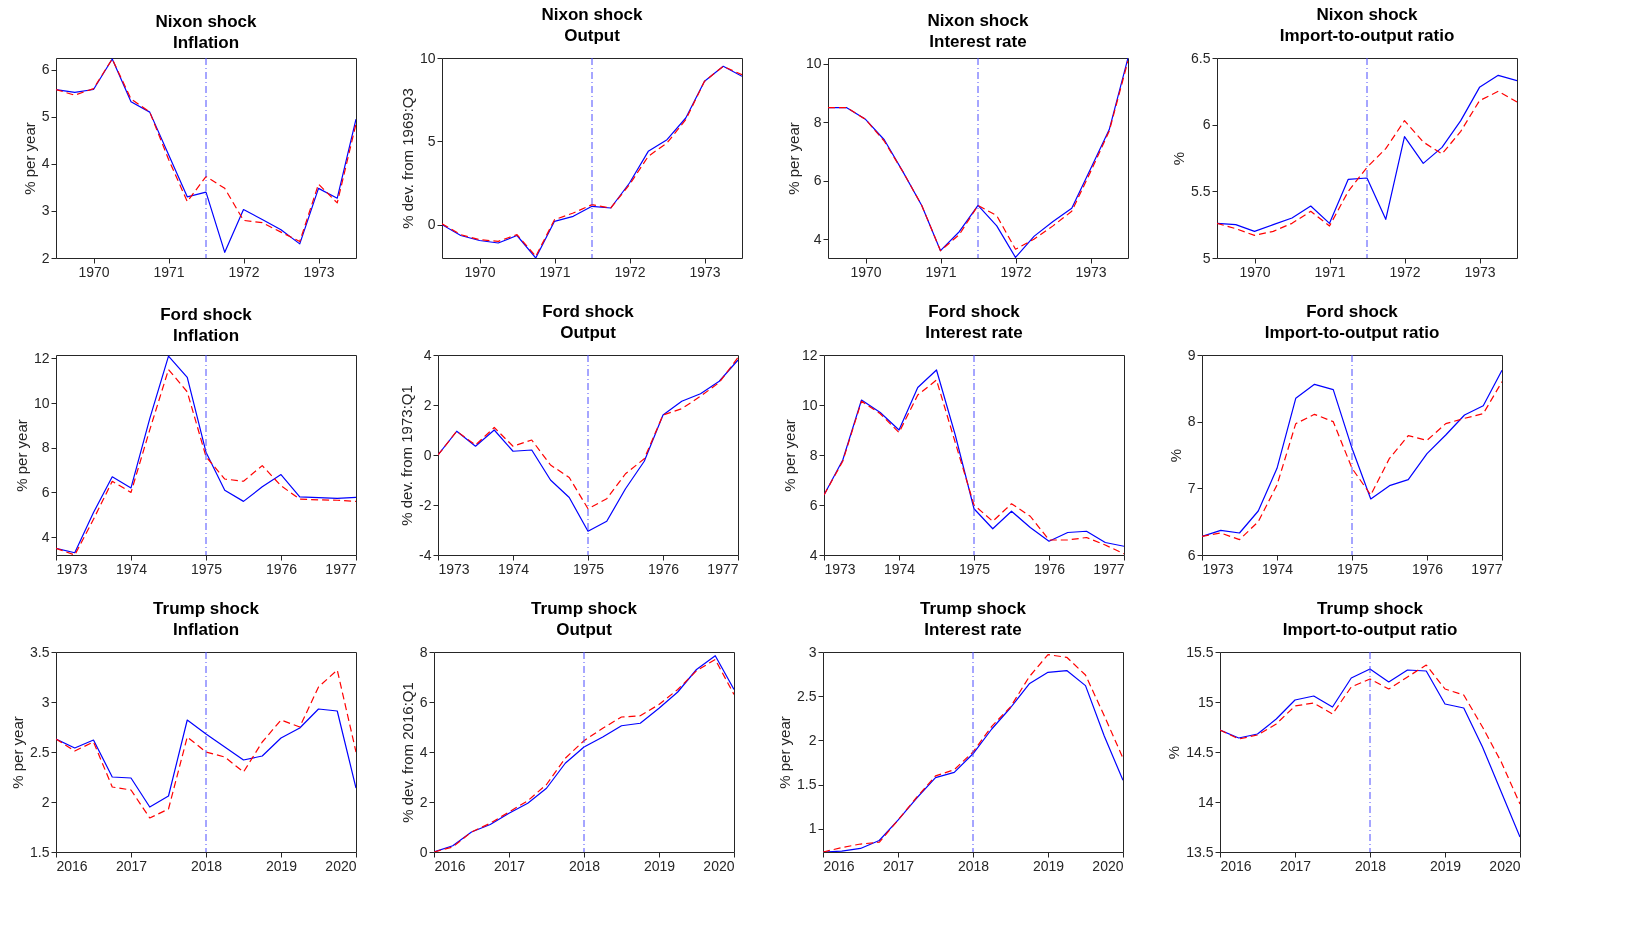 The image size is (1646, 947). I want to click on y-tick-label: 6.5, so click(1201, 57).